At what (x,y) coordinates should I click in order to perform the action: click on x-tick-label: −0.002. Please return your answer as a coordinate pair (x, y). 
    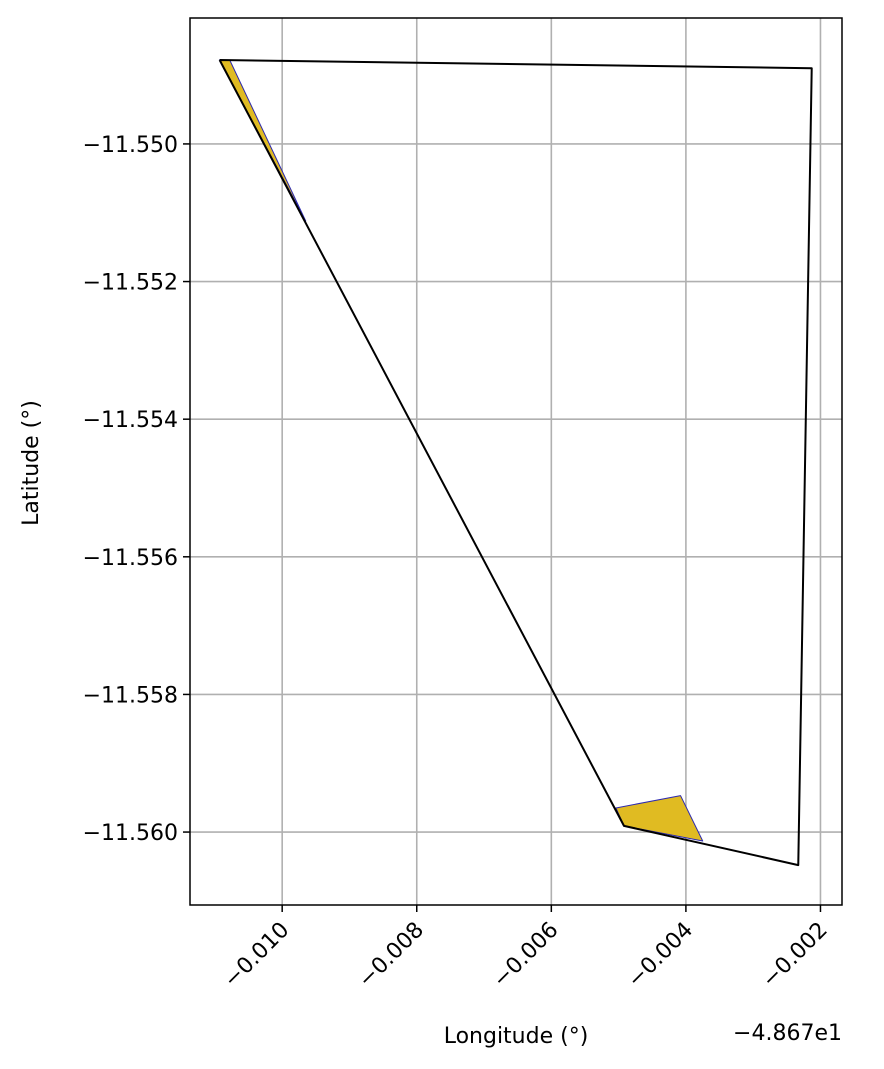
    Looking at the image, I should click on (794, 955).